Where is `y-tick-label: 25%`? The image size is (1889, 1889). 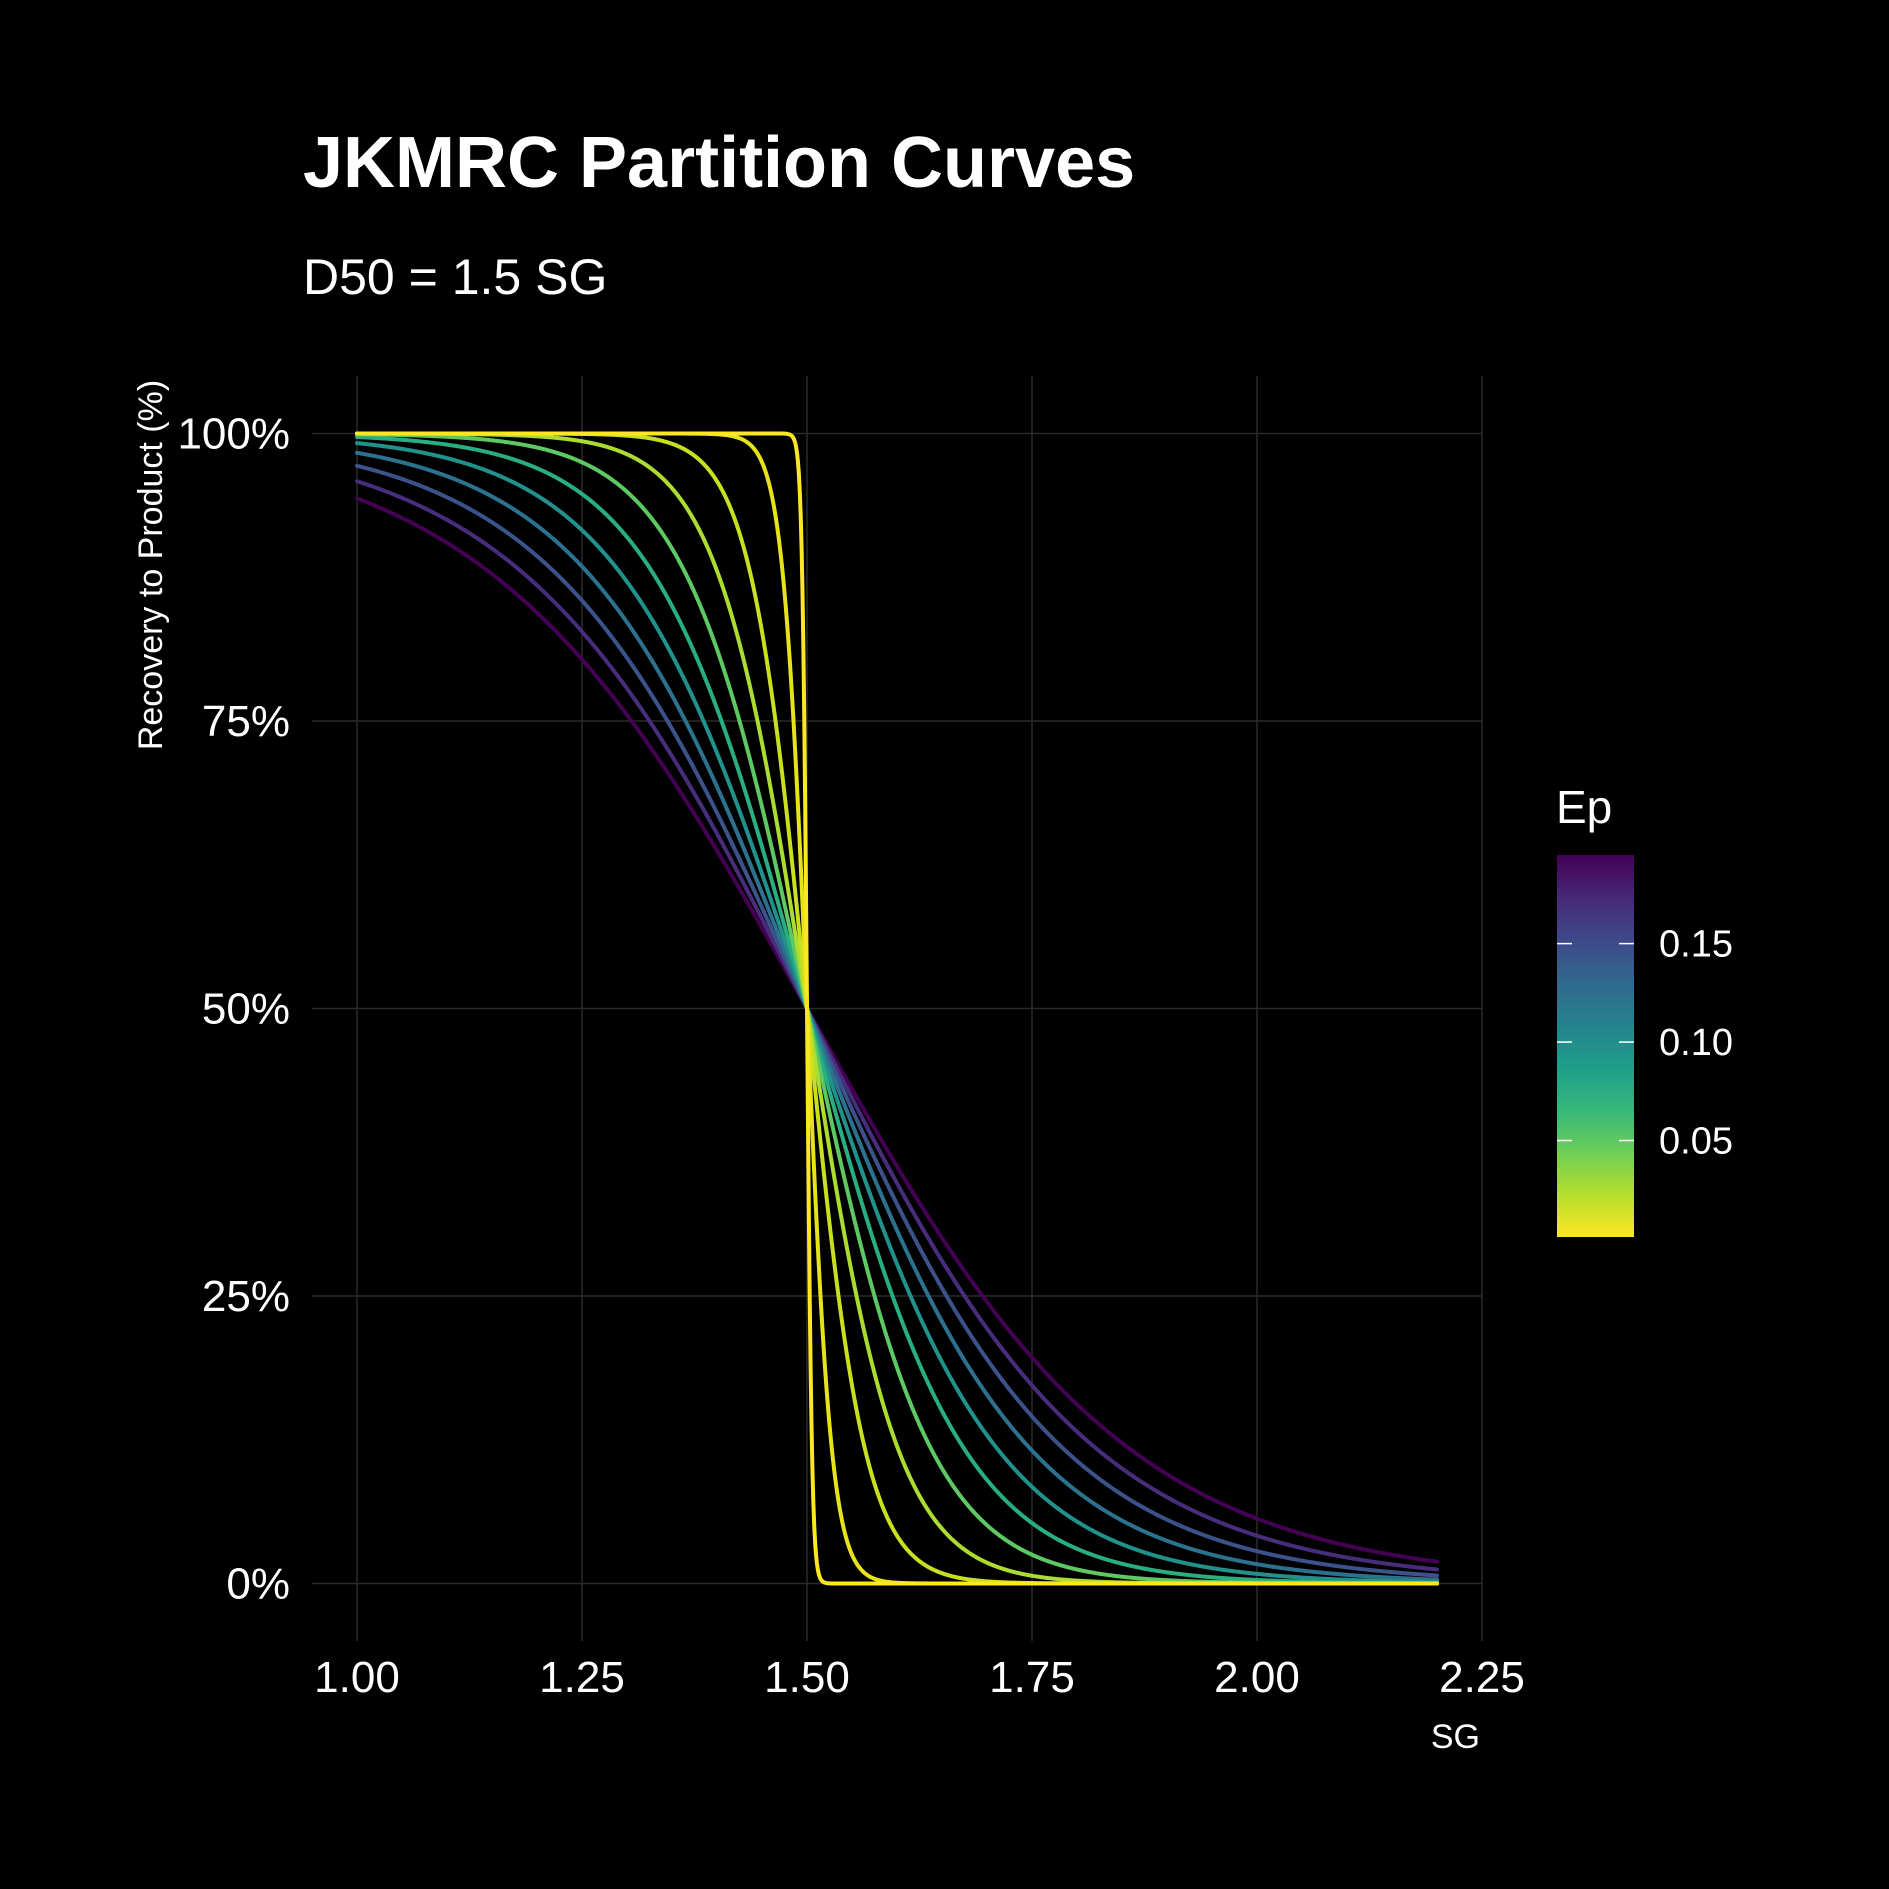
y-tick-label: 25% is located at coordinates (246, 1296).